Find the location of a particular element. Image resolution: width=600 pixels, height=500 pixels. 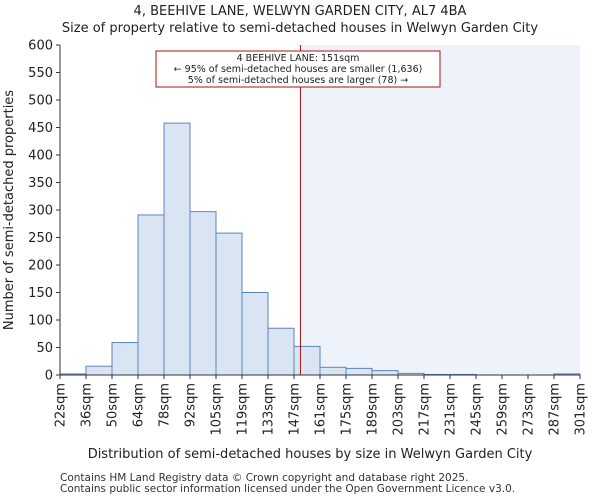

x-tick-label-161sqm: 161sqm is located at coordinates (321, 409).